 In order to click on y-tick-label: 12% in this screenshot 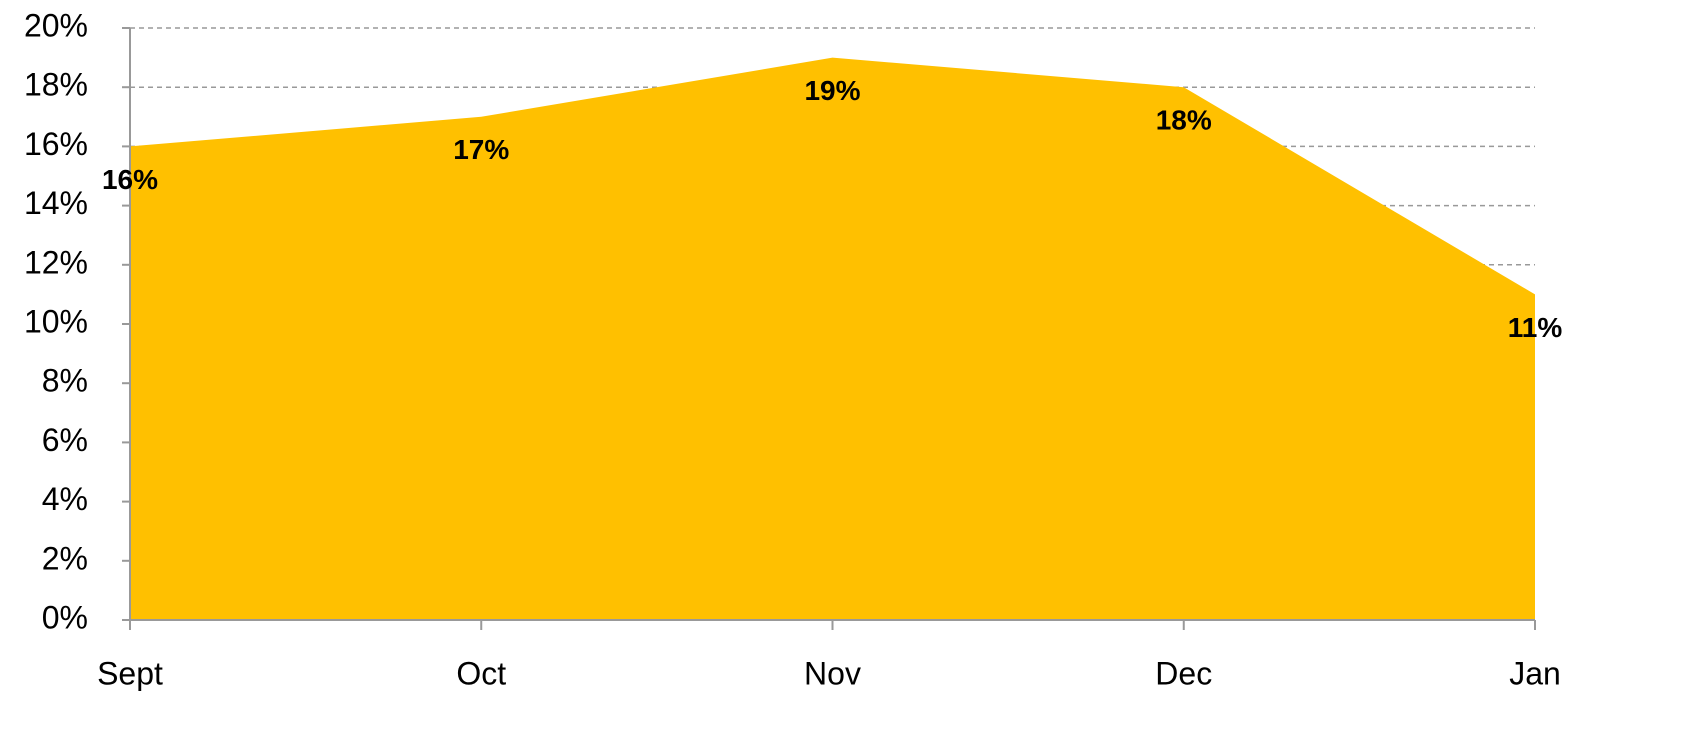, I will do `click(56, 262)`.